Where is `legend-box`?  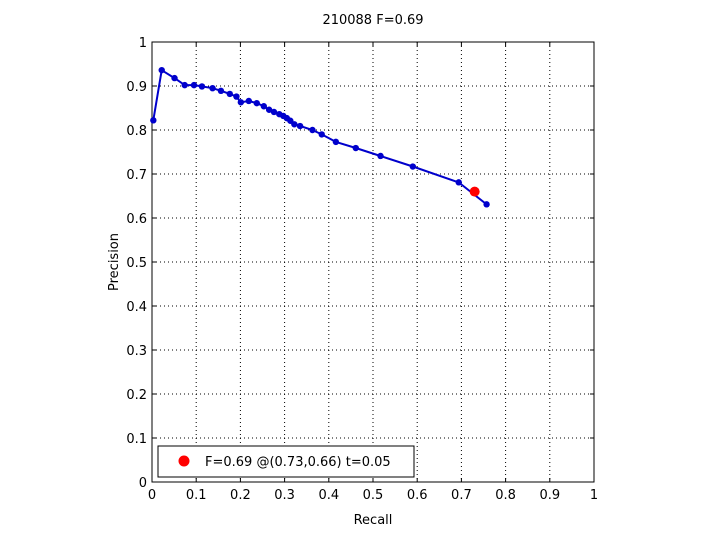
legend-box is located at coordinates (286, 461).